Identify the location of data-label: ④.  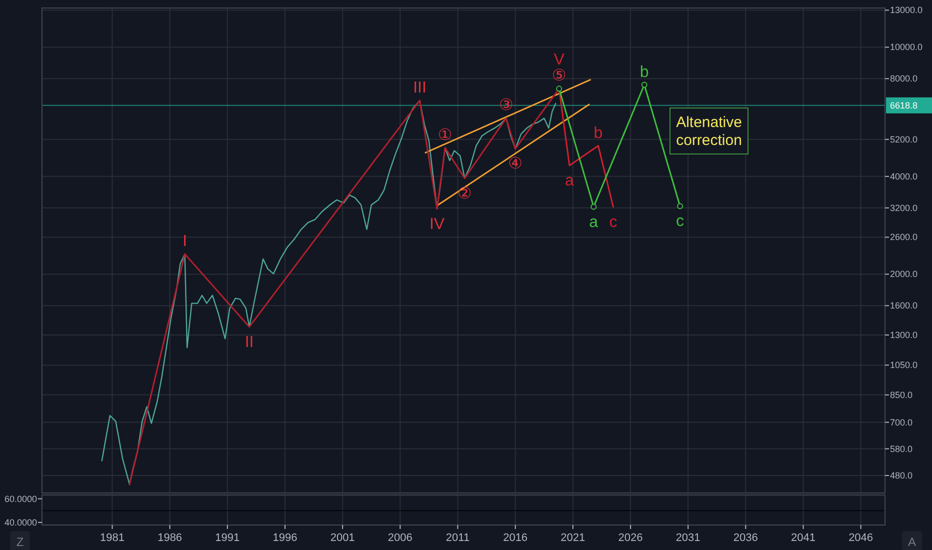
(515, 164).